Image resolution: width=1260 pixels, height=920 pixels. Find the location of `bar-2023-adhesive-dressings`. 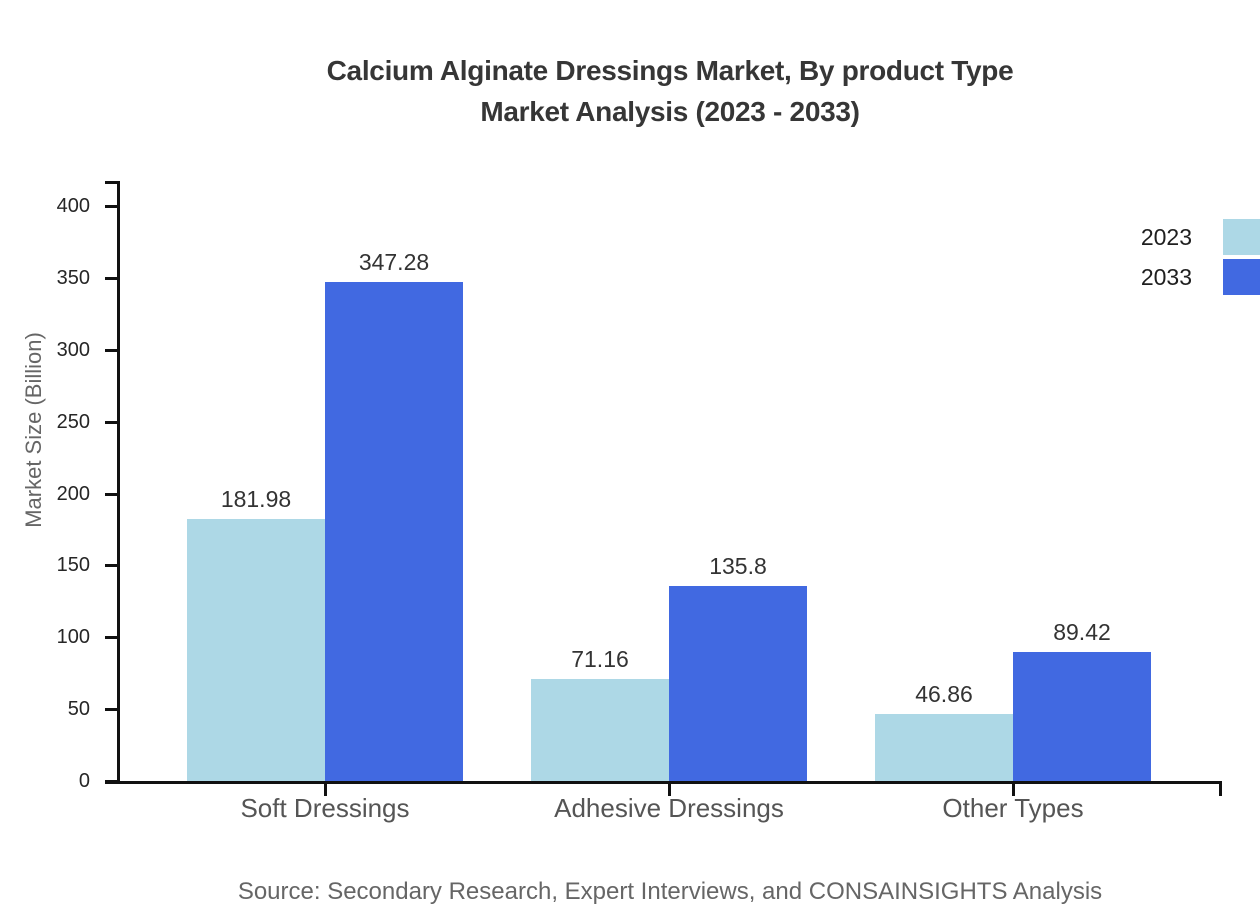

bar-2023-adhesive-dressings is located at coordinates (600, 730).